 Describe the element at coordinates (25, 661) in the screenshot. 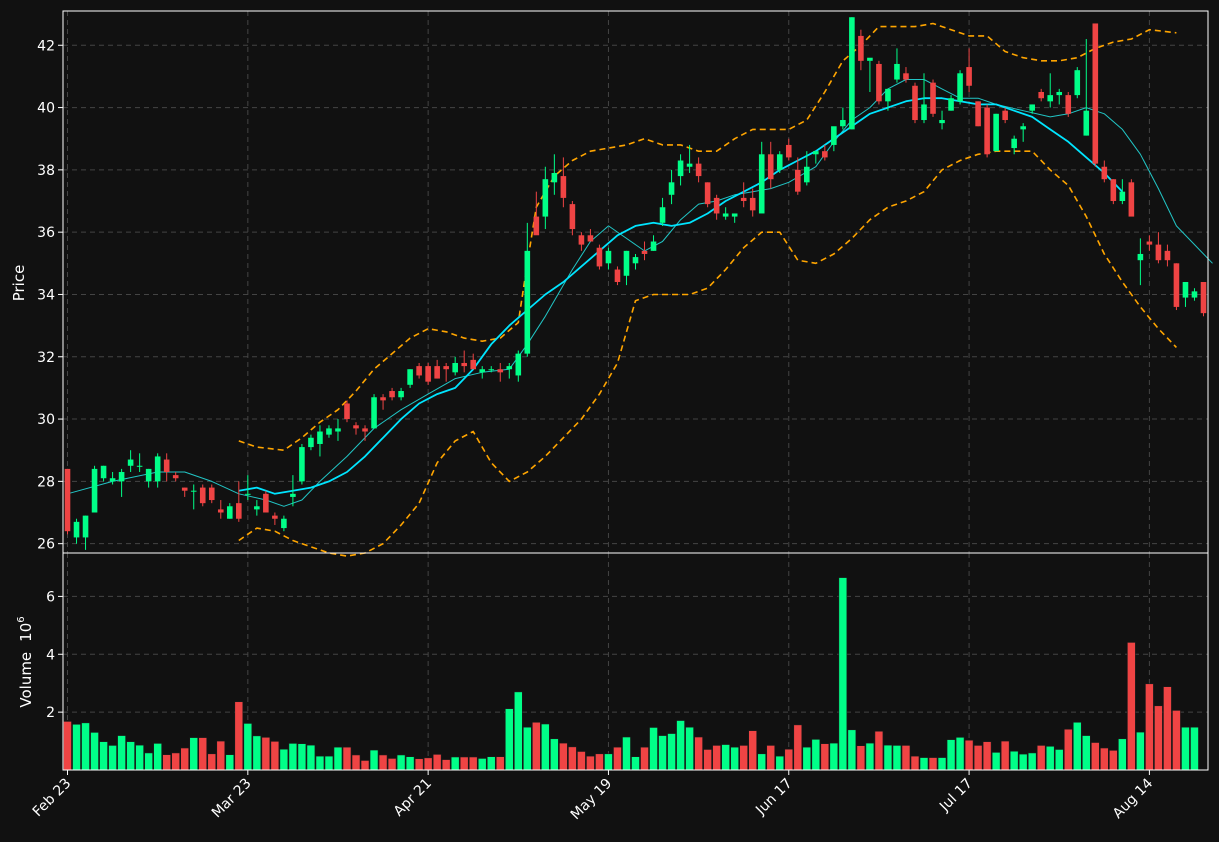

I see `volume-axis-label: Volume 106` at that location.